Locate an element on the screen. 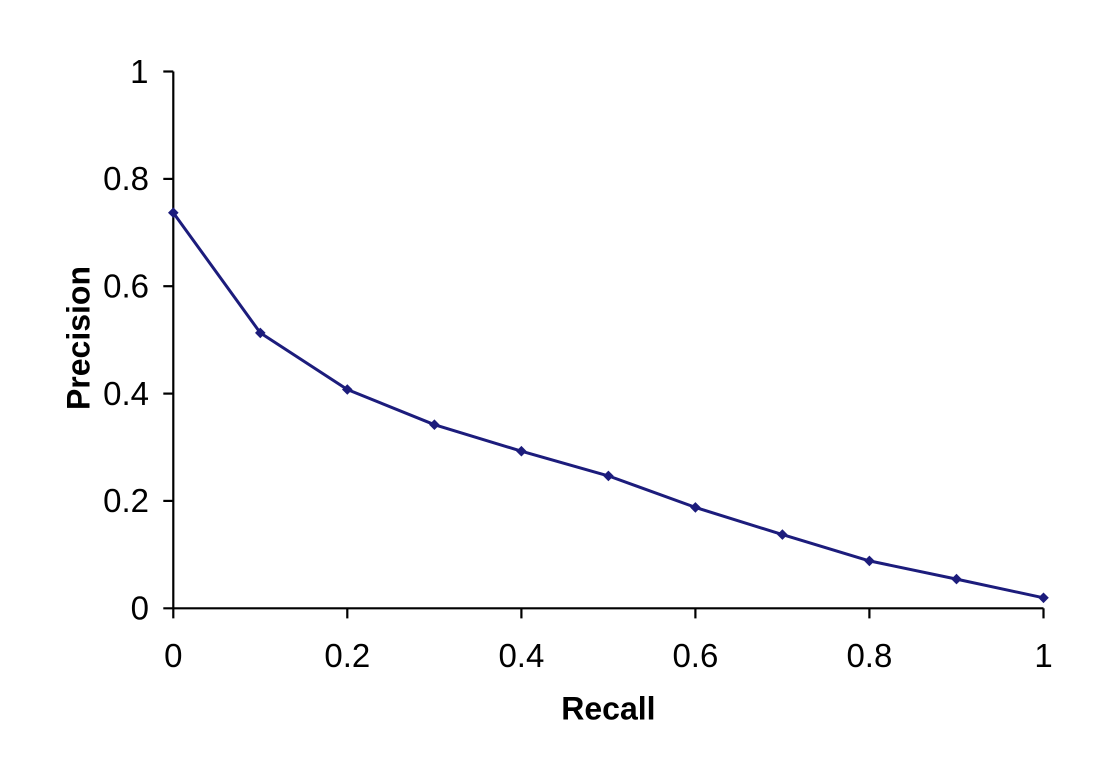 This screenshot has width=1118, height=762. svg-text: Precision is located at coordinates (79, 338).